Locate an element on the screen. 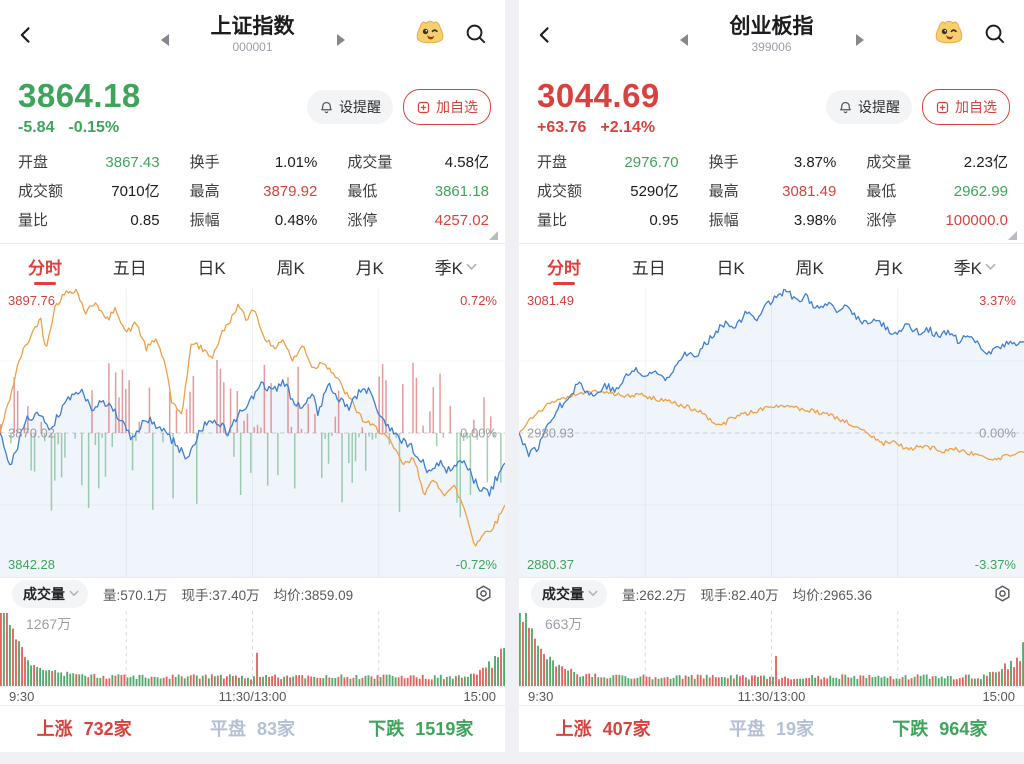  last-price: 3864.18 is located at coordinates (79, 95).